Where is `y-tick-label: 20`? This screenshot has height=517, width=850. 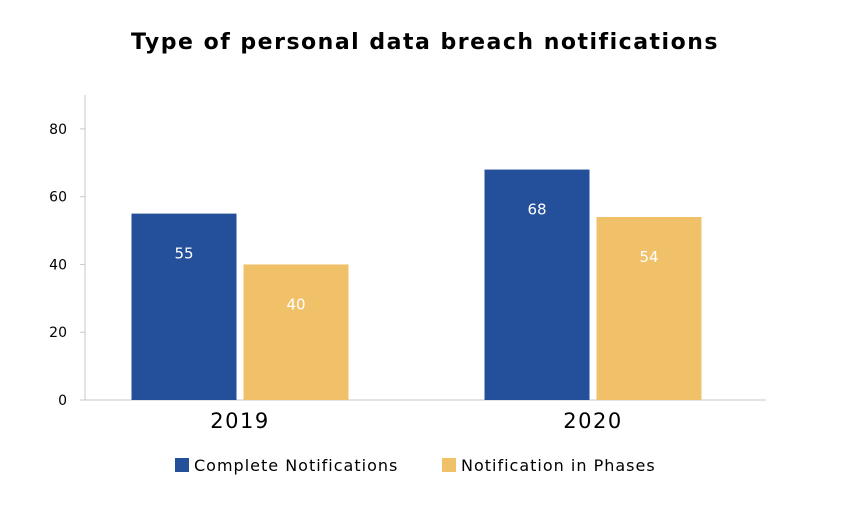
y-tick-label: 20 is located at coordinates (58, 333).